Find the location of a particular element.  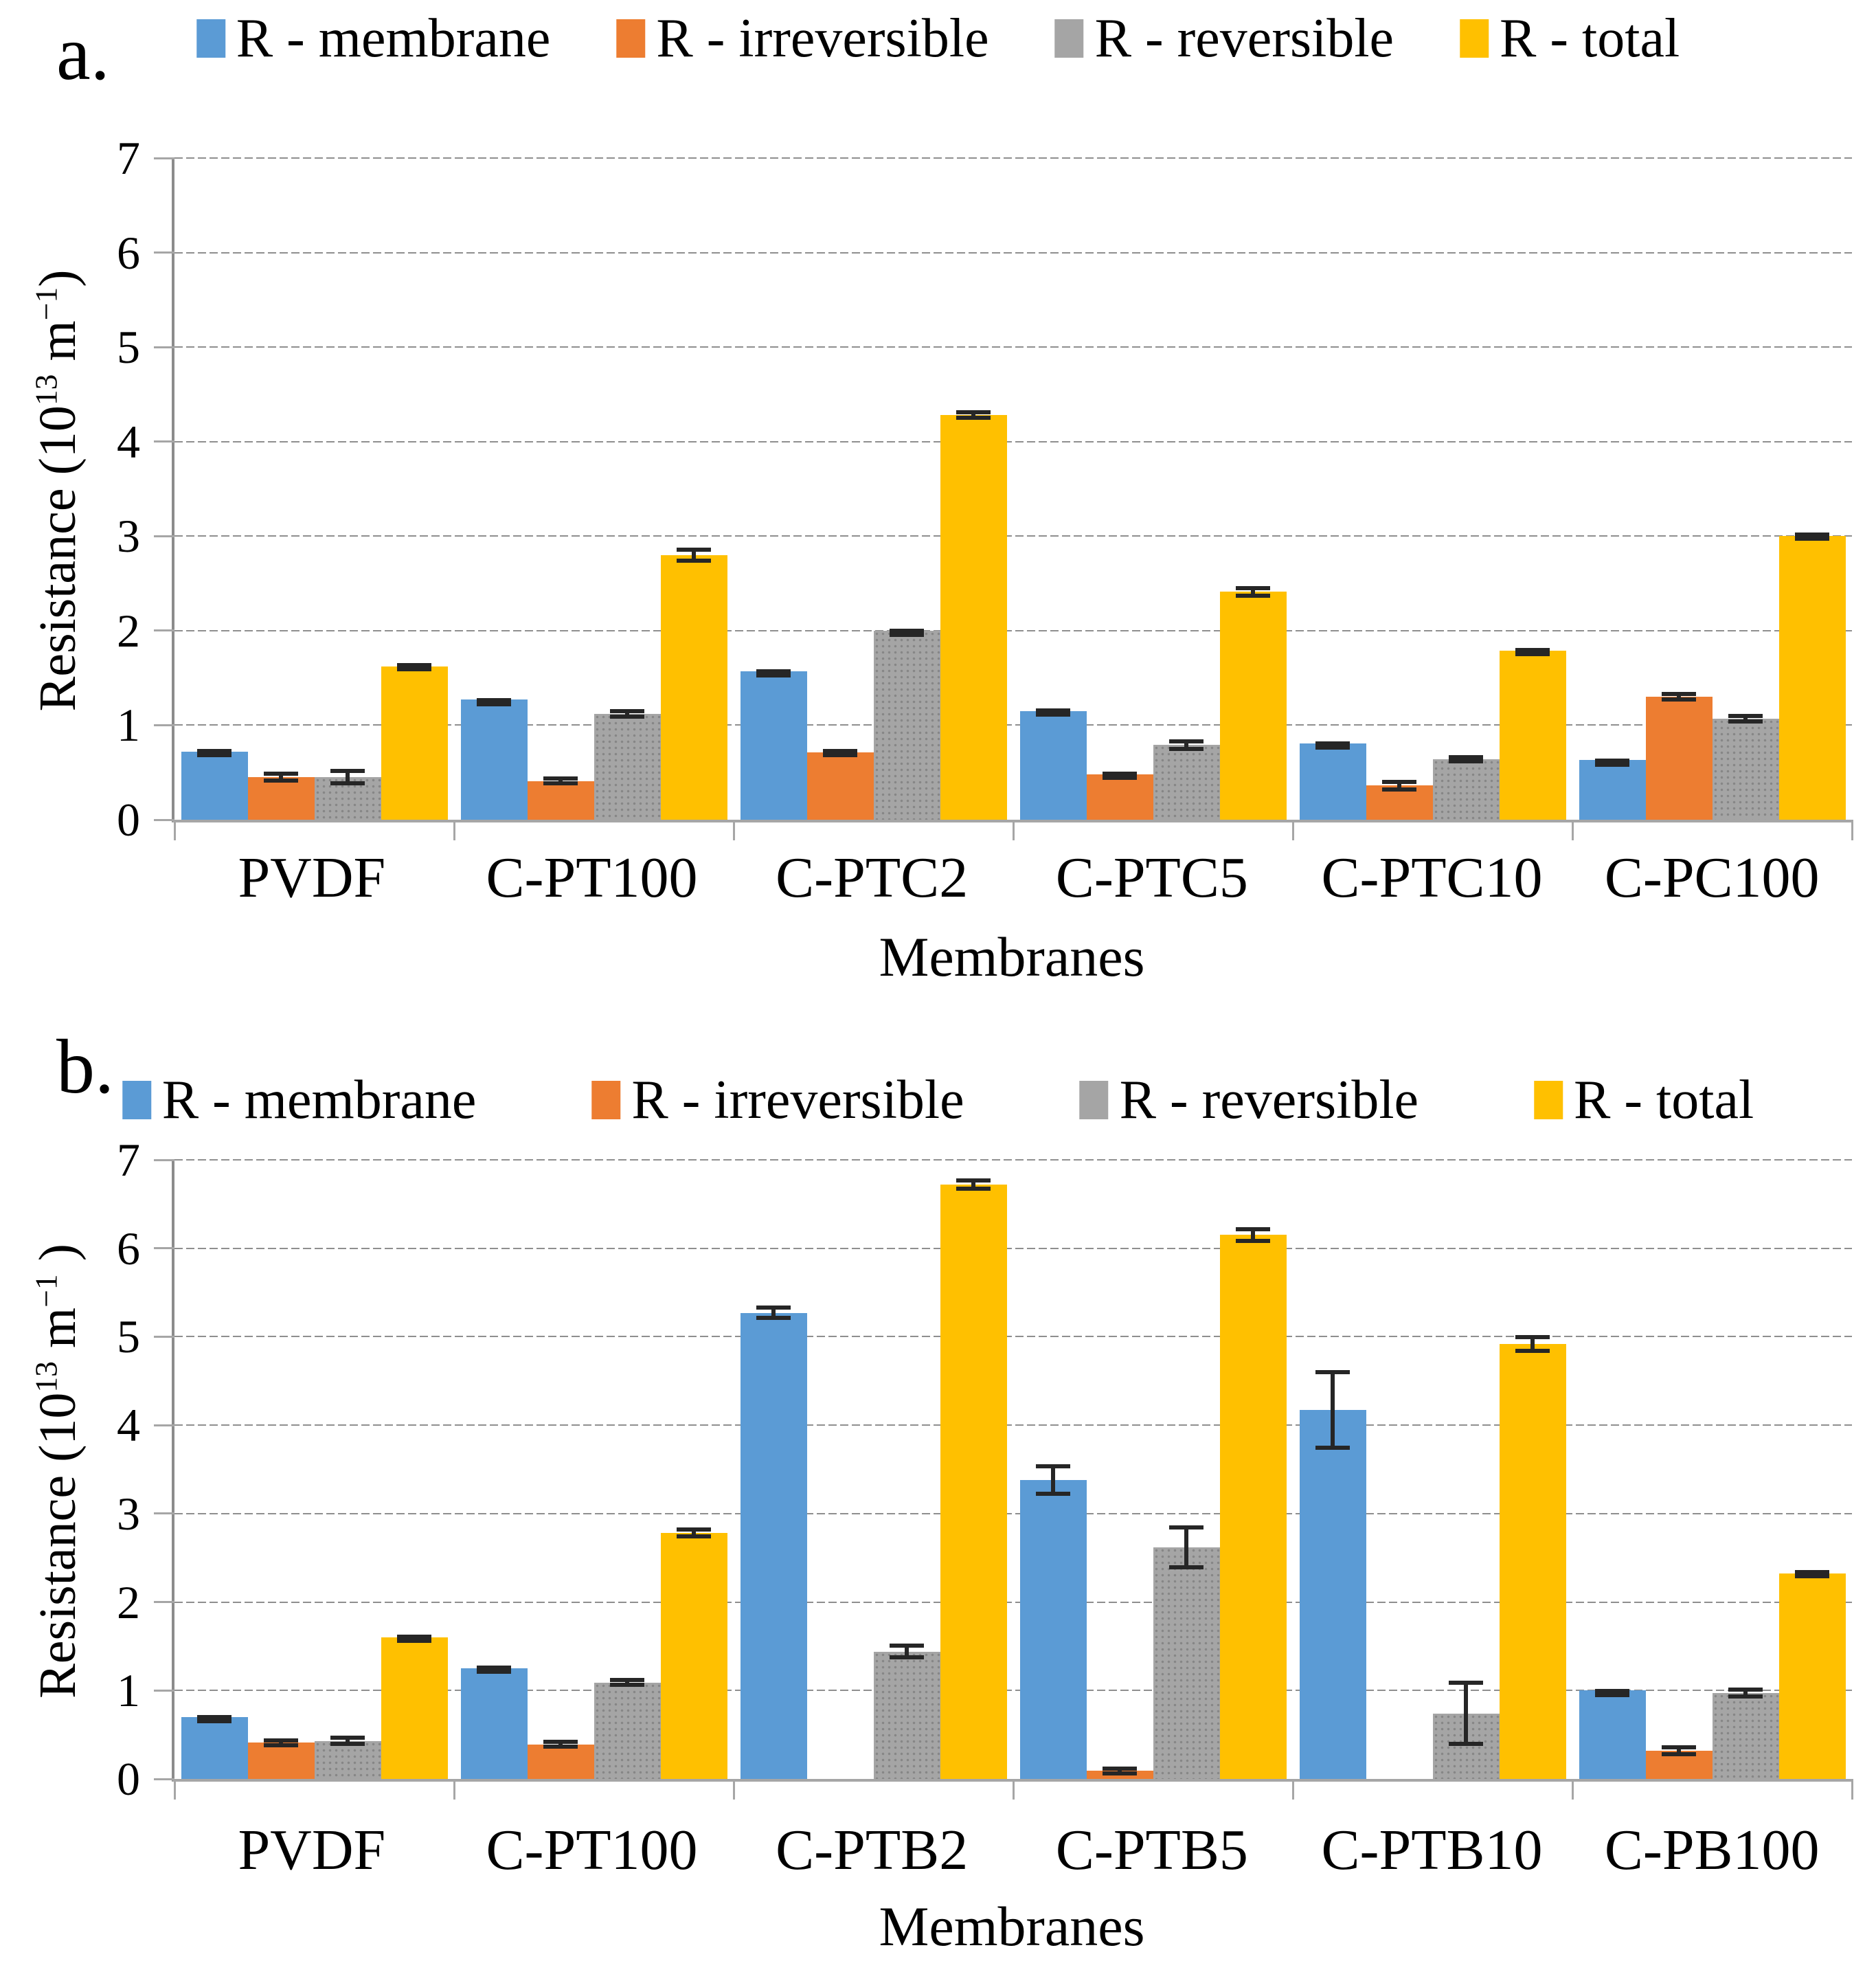

bar-r-total-c-ptb5 is located at coordinates (1253, 1503).